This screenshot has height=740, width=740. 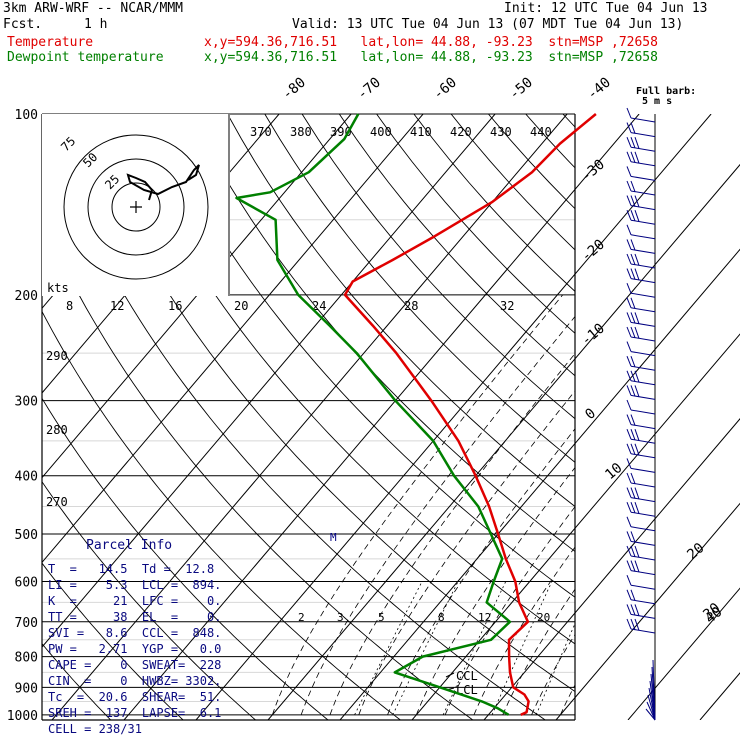 What do you see at coordinates (93, 8) in the screenshot?
I see `model-title: 3km ARW-WRF -- NCAR/MMM` at bounding box center [93, 8].